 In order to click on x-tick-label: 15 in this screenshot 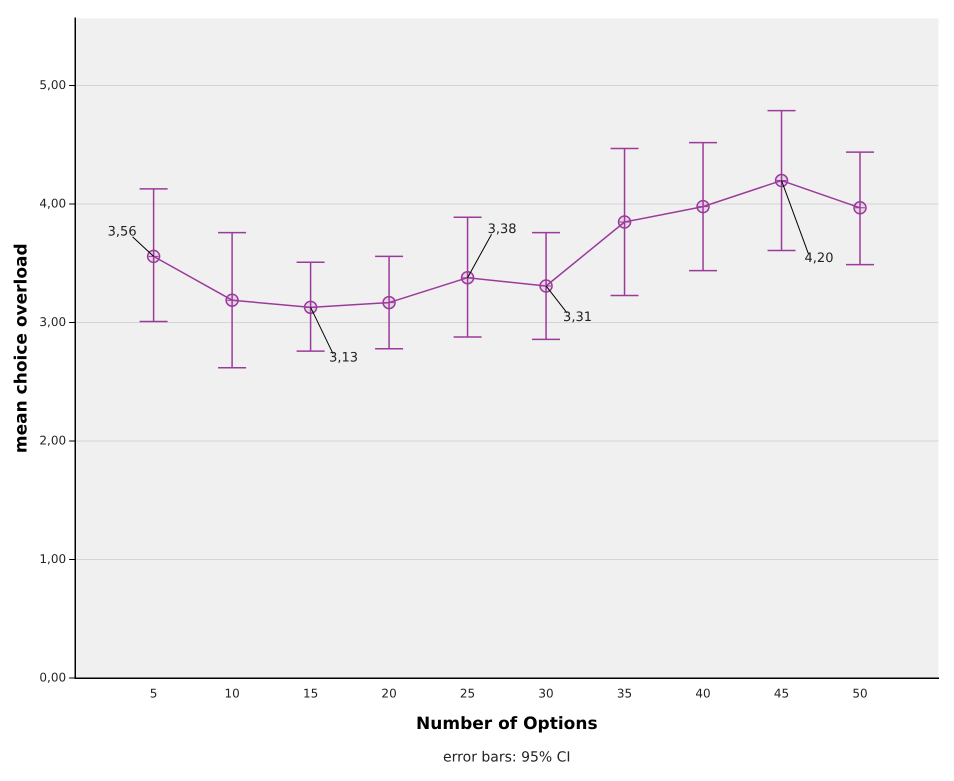, I will do `click(310, 693)`.